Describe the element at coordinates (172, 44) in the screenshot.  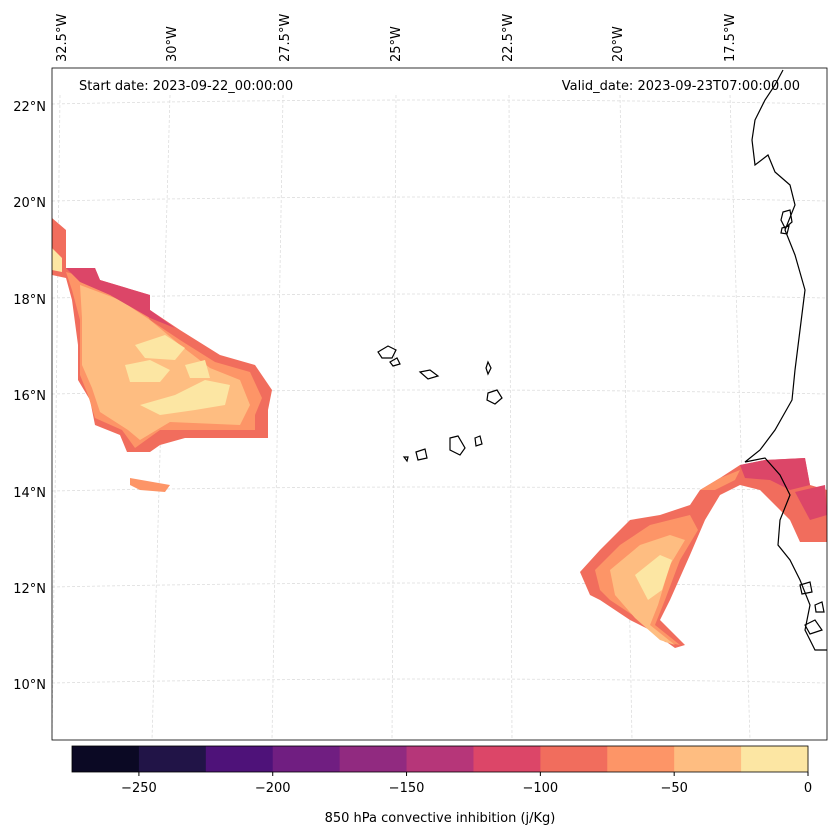
I see `lon-label: 30°W` at that location.